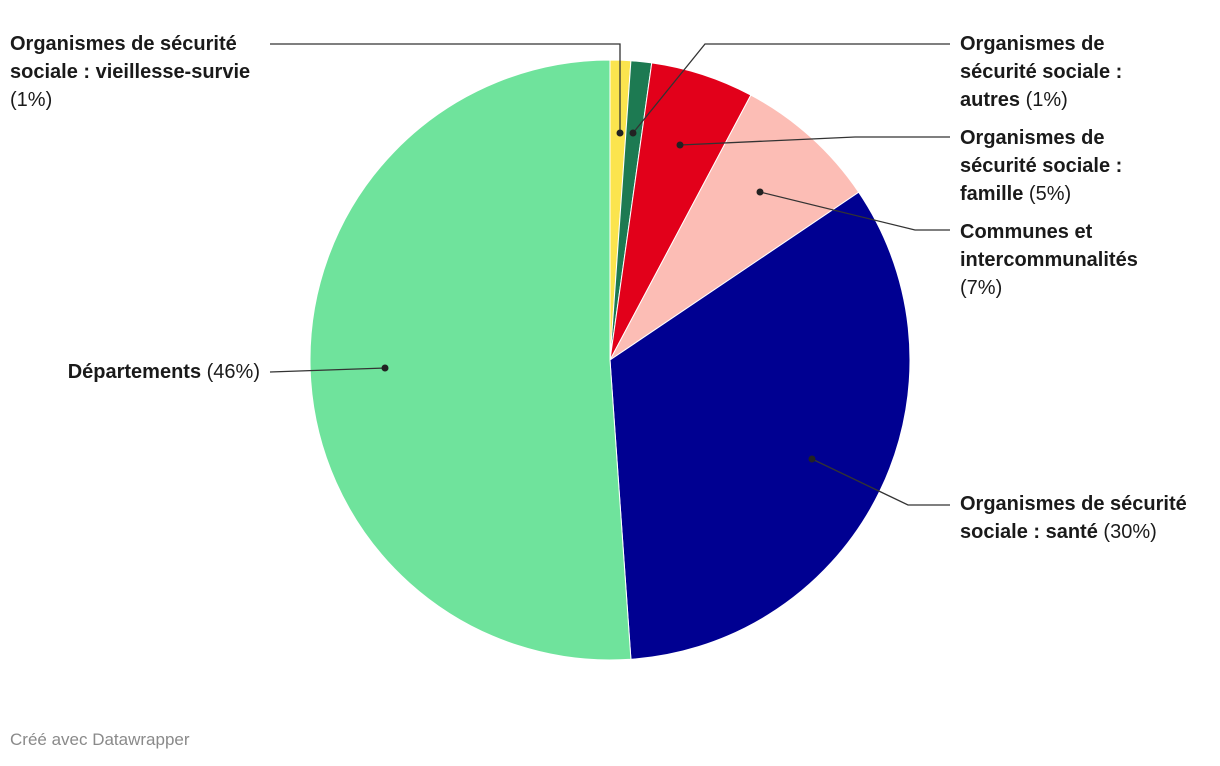 This screenshot has height=766, width=1220. Describe the element at coordinates (981, 288) in the screenshot. I see `value-label: (7%)` at that location.